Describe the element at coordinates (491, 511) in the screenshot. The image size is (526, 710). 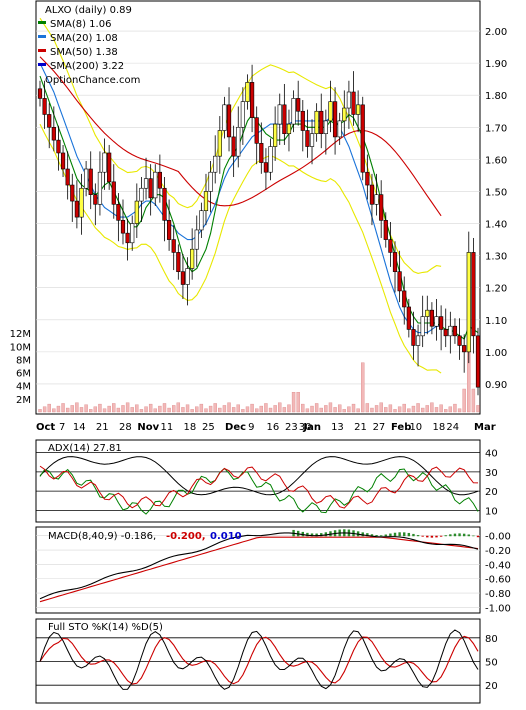
I see `adx-y-tick: 10` at that location.